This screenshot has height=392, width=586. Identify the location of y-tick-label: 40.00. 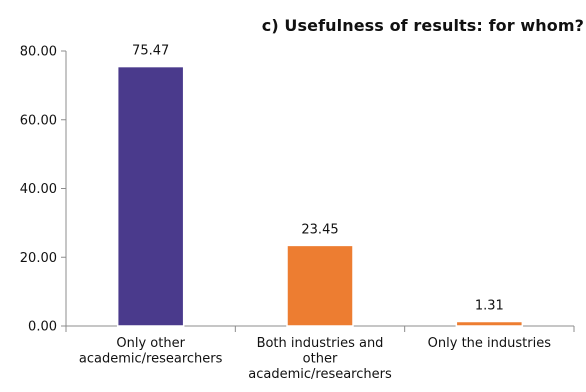
(38, 189).